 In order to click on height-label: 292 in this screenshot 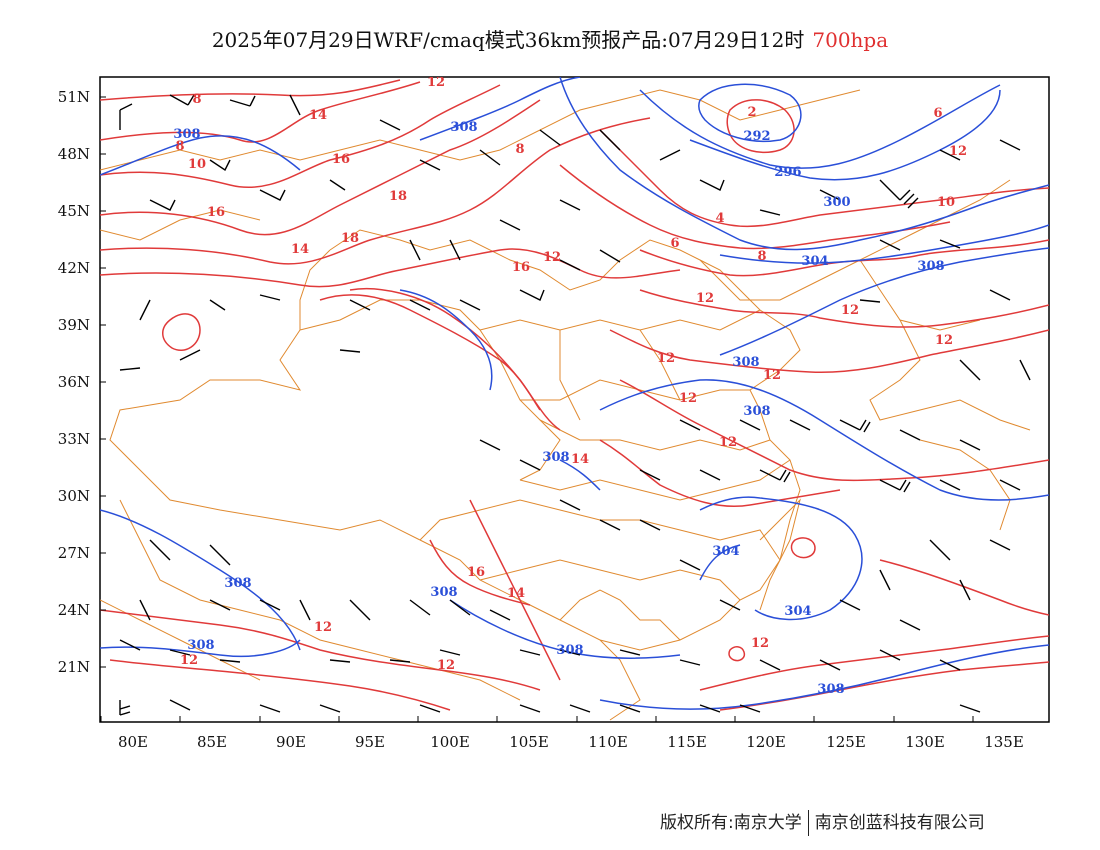, I will do `click(756, 136)`.